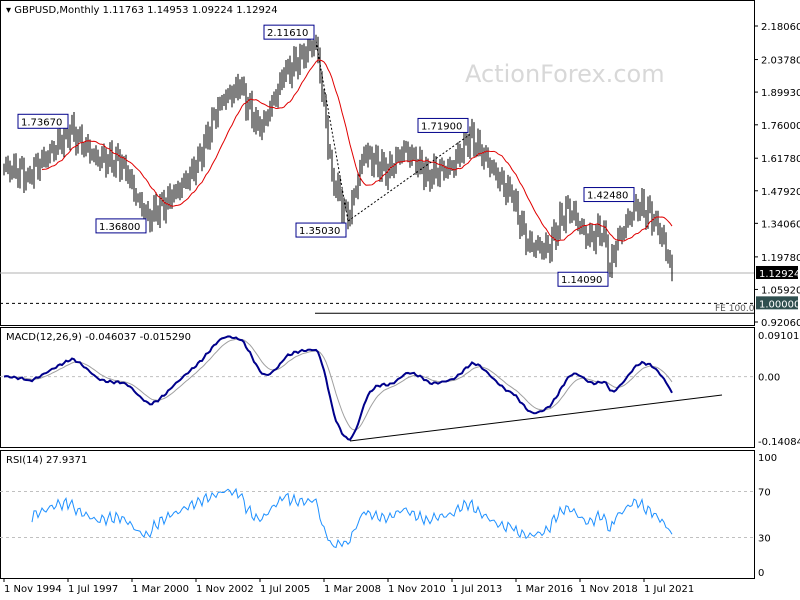 The height and width of the screenshot is (600, 800). Describe the element at coordinates (93, 589) in the screenshot. I see `time-tick-label: 1 Jul 1997` at that location.